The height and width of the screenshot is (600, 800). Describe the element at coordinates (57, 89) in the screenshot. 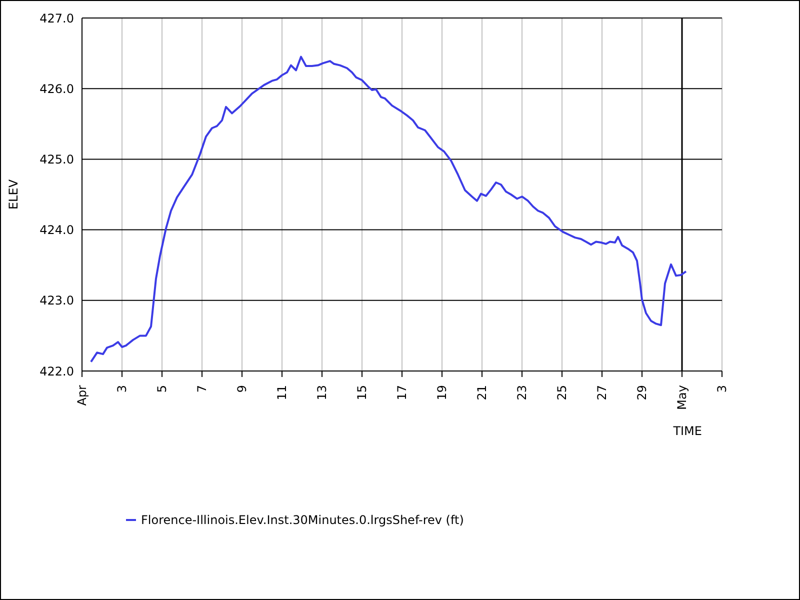

I see `y-tick-label: 426.0` at that location.